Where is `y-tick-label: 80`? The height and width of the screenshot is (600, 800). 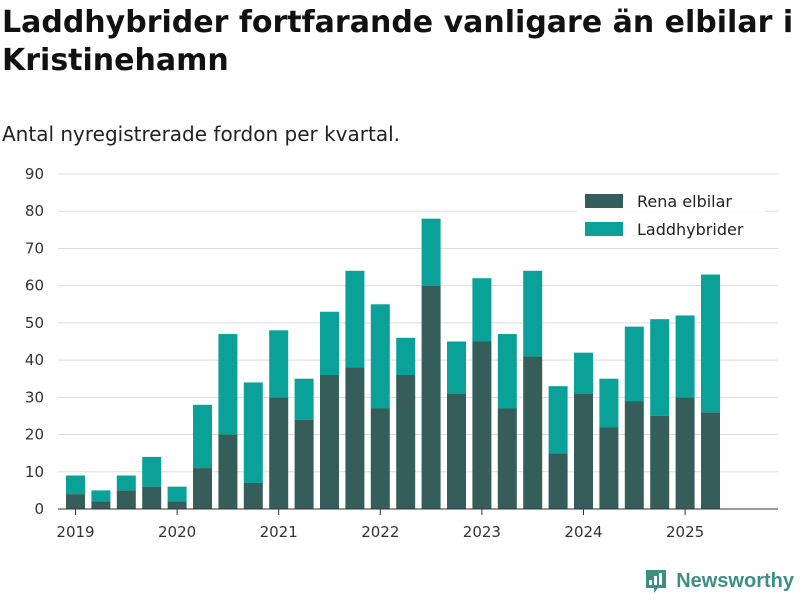 y-tick-label: 80 is located at coordinates (34, 211).